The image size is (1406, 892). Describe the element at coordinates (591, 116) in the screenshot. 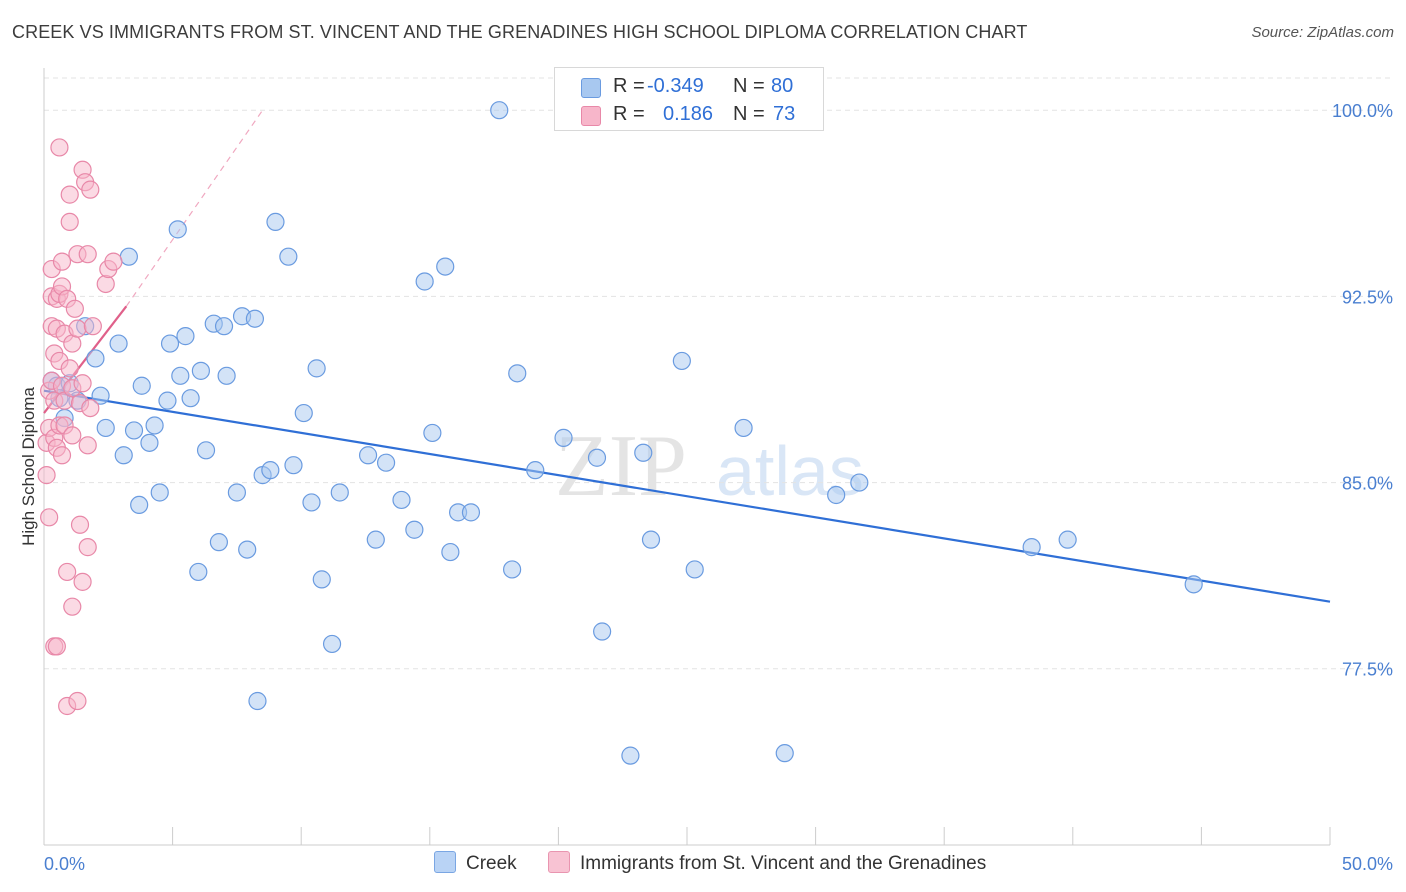

I see `immigrants-swatch` at that location.